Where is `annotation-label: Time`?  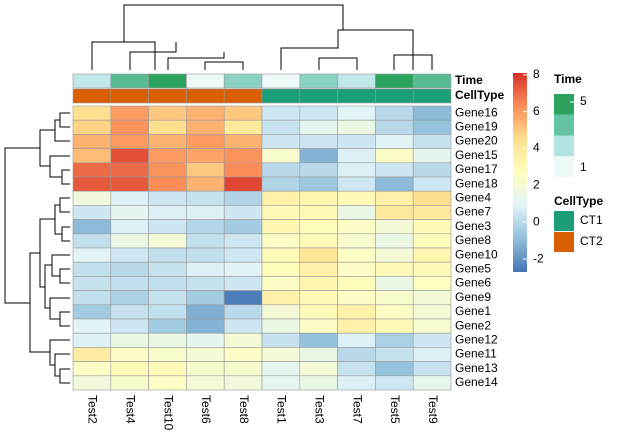 annotation-label: Time is located at coordinates (469, 80).